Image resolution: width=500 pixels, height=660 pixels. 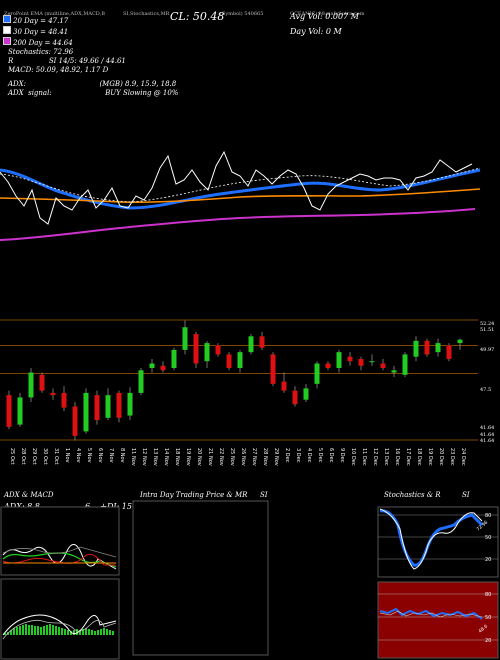 What do you see at coordinates (487, 435) in the screenshot?
I see `price-label-6: 41.64` at bounding box center [487, 435].